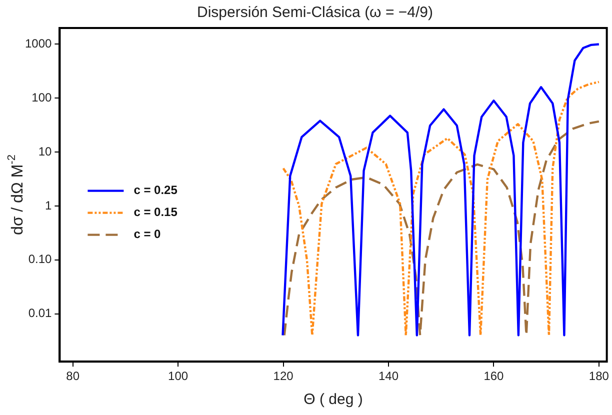 This screenshot has height=415, width=612. I want to click on x-axis-title: Θ ( deg ), so click(333, 399).